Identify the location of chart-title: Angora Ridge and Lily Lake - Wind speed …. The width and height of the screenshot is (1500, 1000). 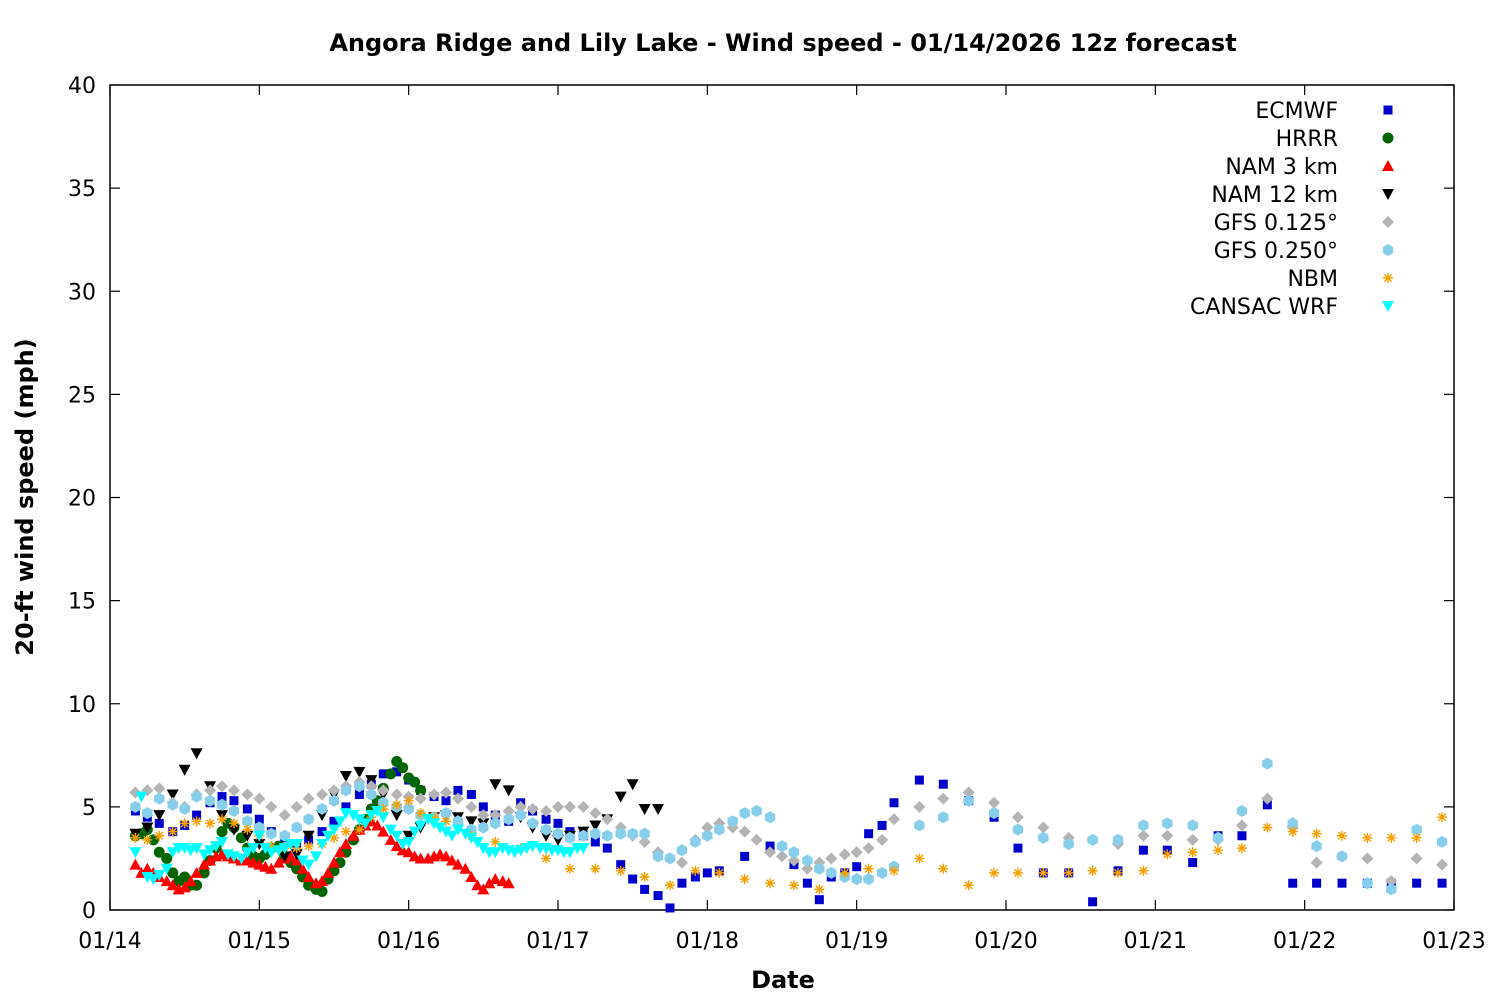
(782, 43).